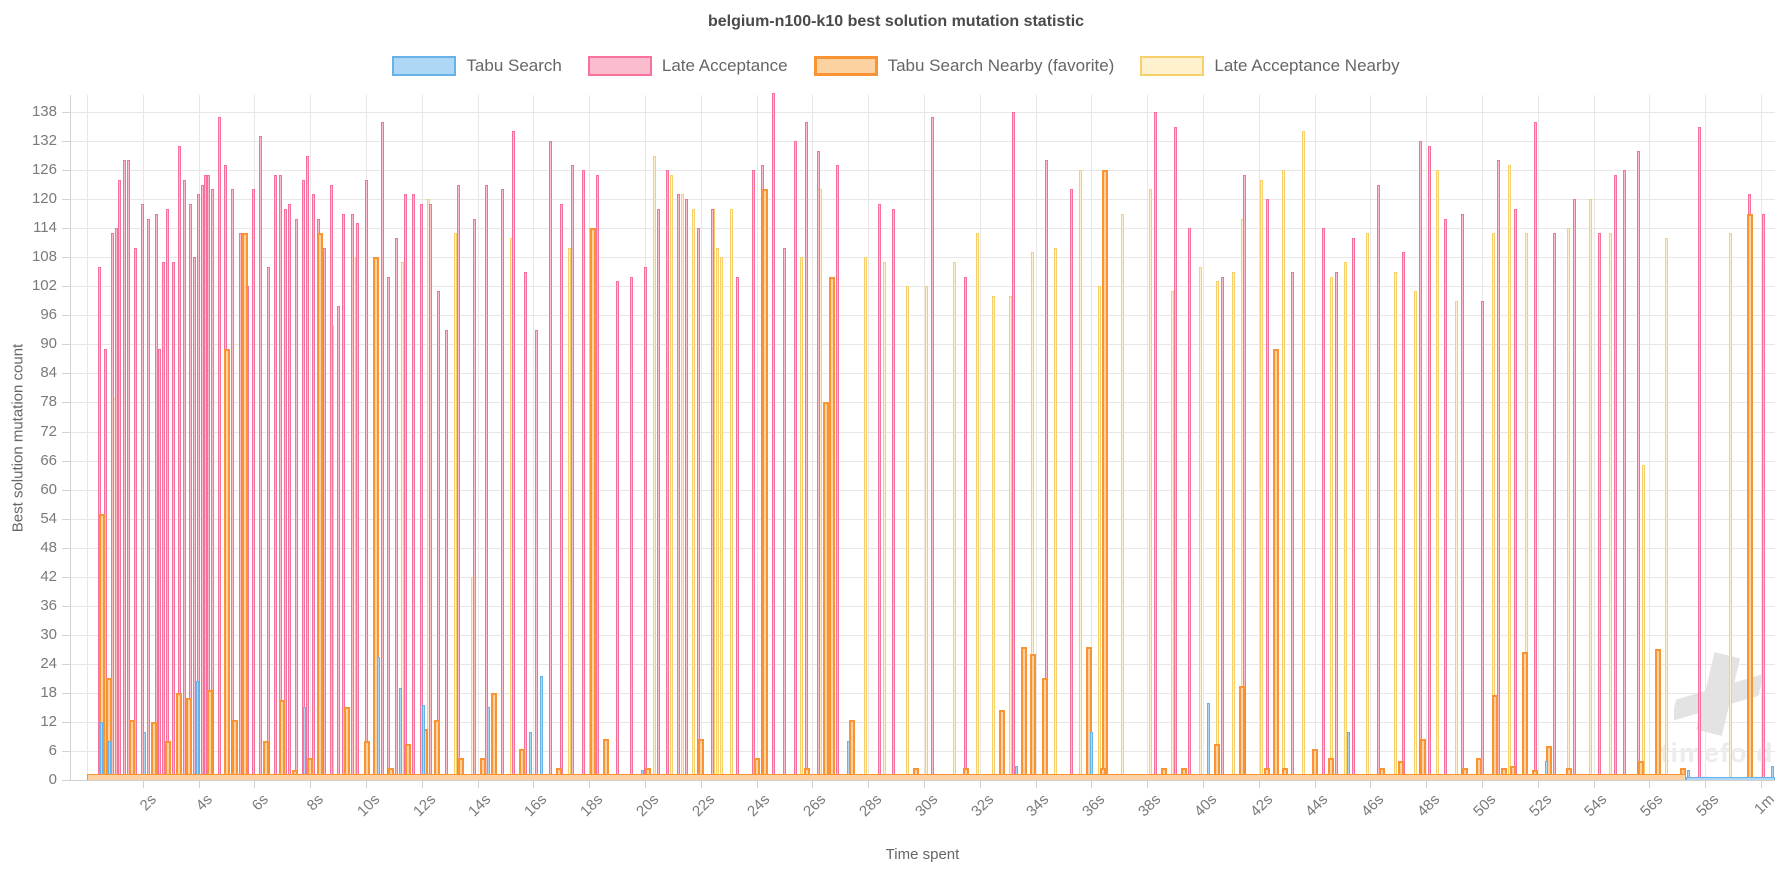 The width and height of the screenshot is (1792, 880). I want to click on y-tick-label: 12, so click(48, 721).